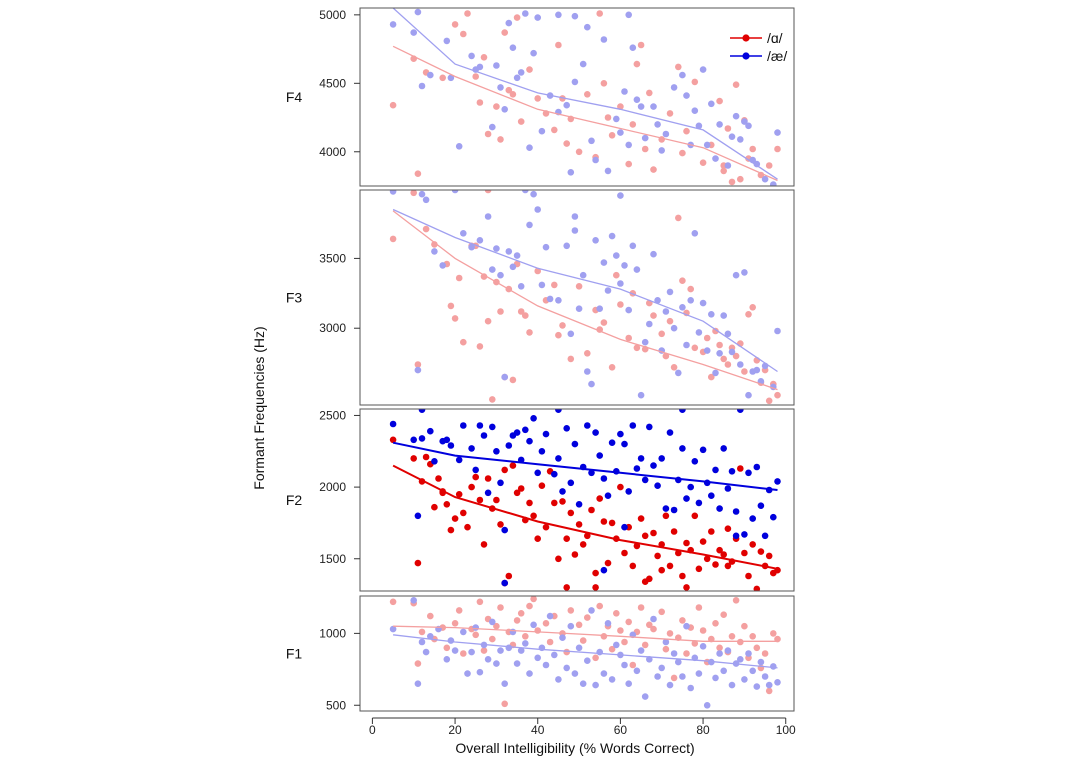 The height and width of the screenshot is (769, 1092). What do you see at coordinates (775, 38) in the screenshot?
I see `legend-label: /ɑ/` at bounding box center [775, 38].